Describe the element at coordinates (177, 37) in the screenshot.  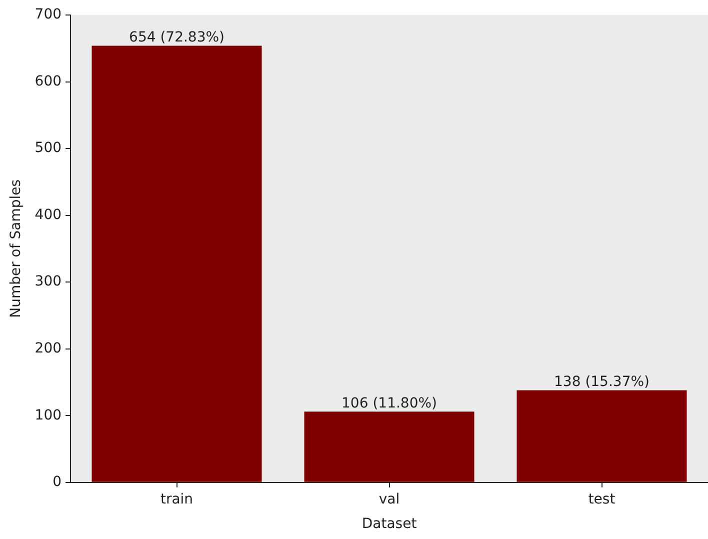
I see `data-label: 654 (72.83%)` at that location.